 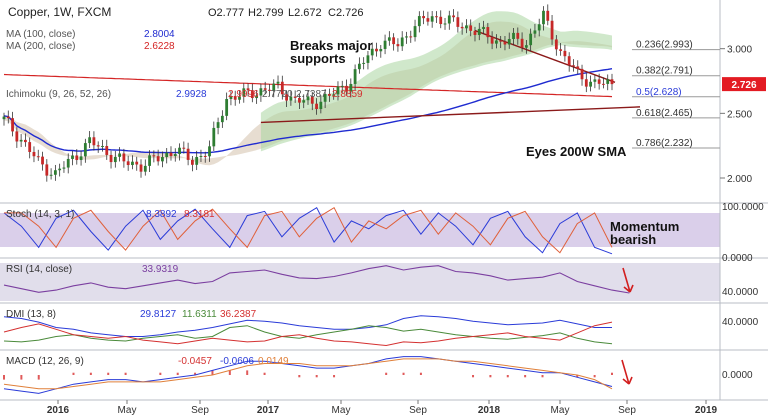 I want to click on ichimoku-legend-value: 2.7720, so click(x=277, y=94).